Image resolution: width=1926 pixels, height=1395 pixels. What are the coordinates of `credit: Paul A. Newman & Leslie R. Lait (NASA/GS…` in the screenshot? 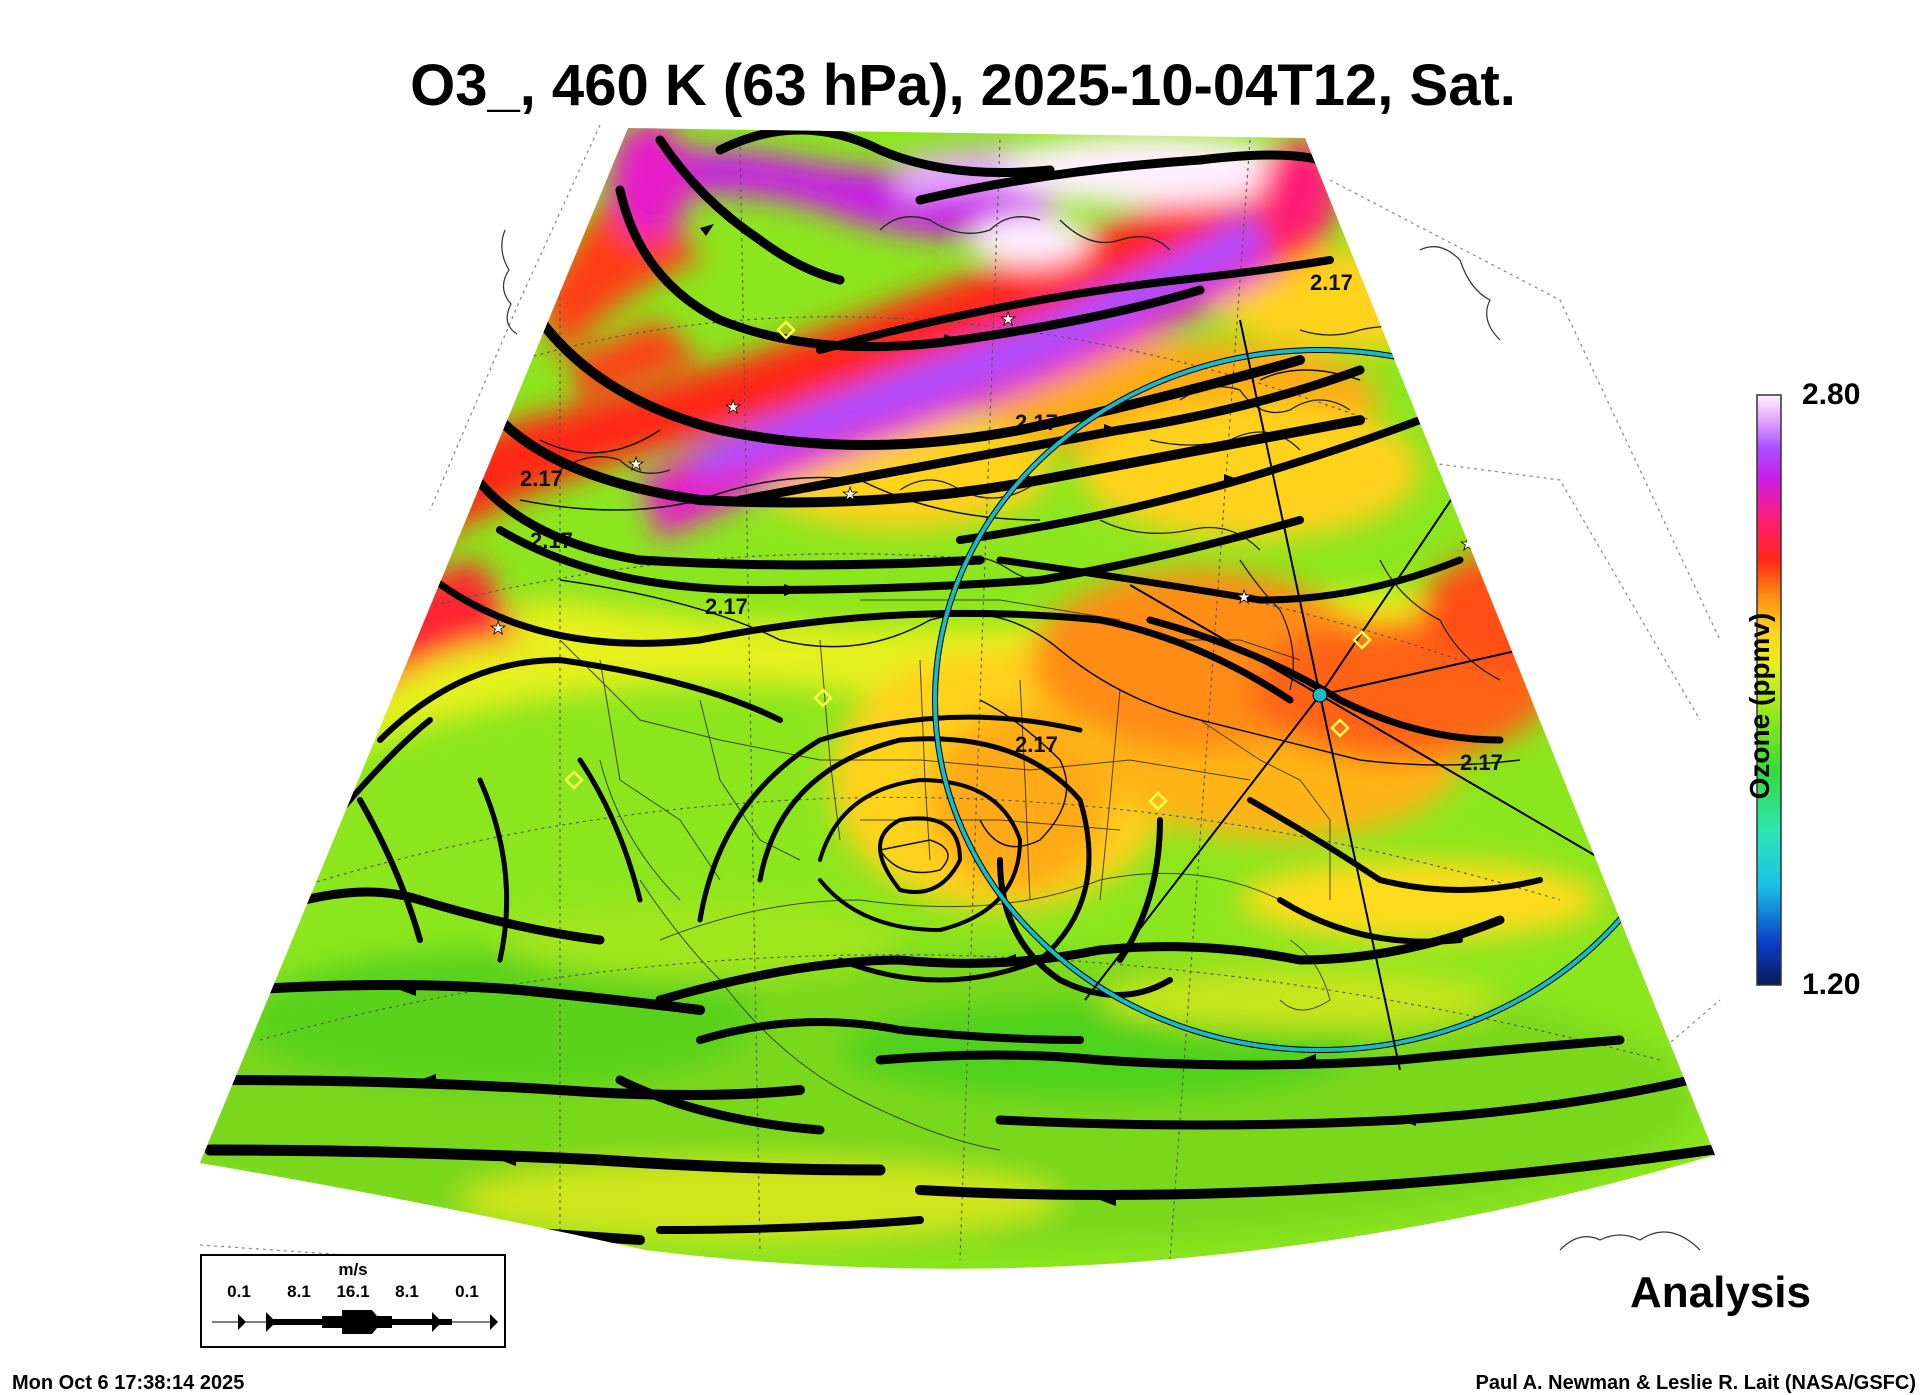 It's located at (1695, 1383).